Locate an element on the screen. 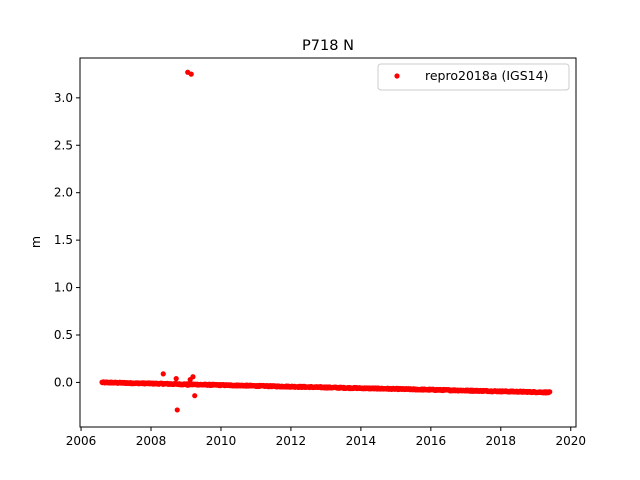 The height and width of the screenshot is (480, 640). legend: repro2018a (IGS14) is located at coordinates (473, 77).